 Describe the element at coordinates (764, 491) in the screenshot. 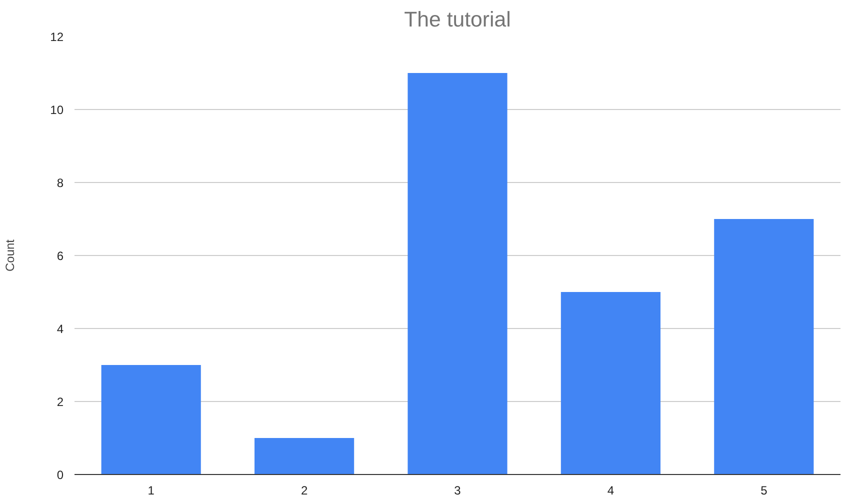

I see `x-tick-label: 5` at that location.